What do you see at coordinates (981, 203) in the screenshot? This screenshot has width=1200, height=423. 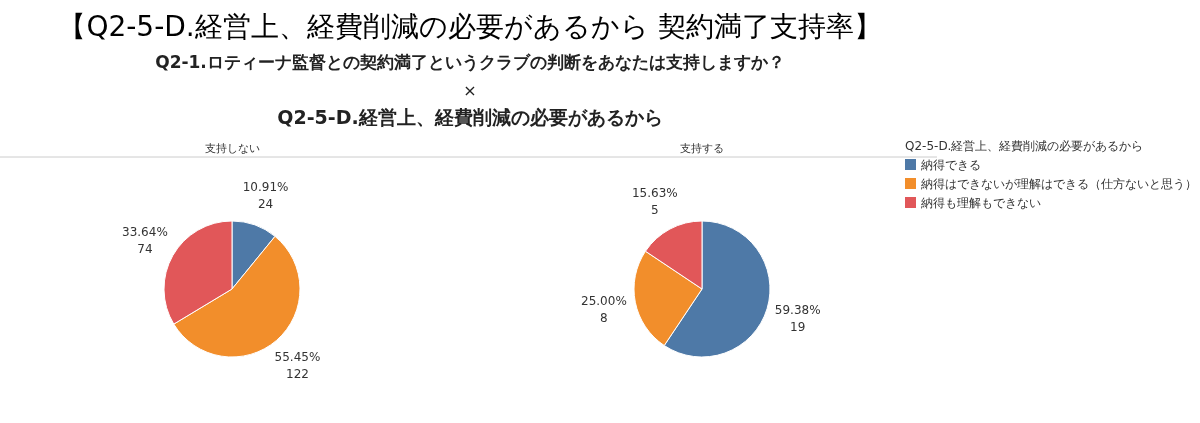 I see `legend-label: 納得も理解もできない` at bounding box center [981, 203].